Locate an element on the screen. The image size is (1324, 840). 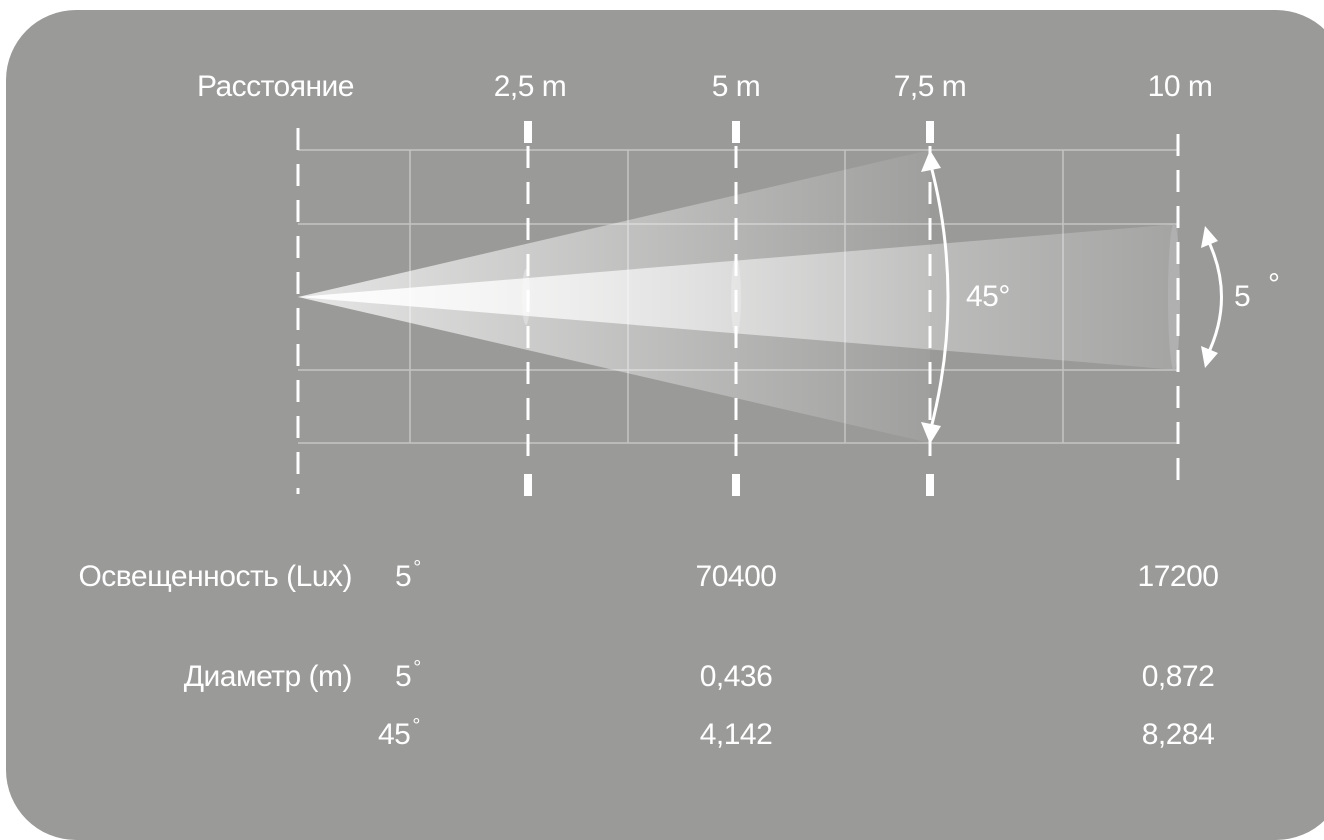
diameter-5deg-10m-value: 0,872 is located at coordinates (1178, 676).